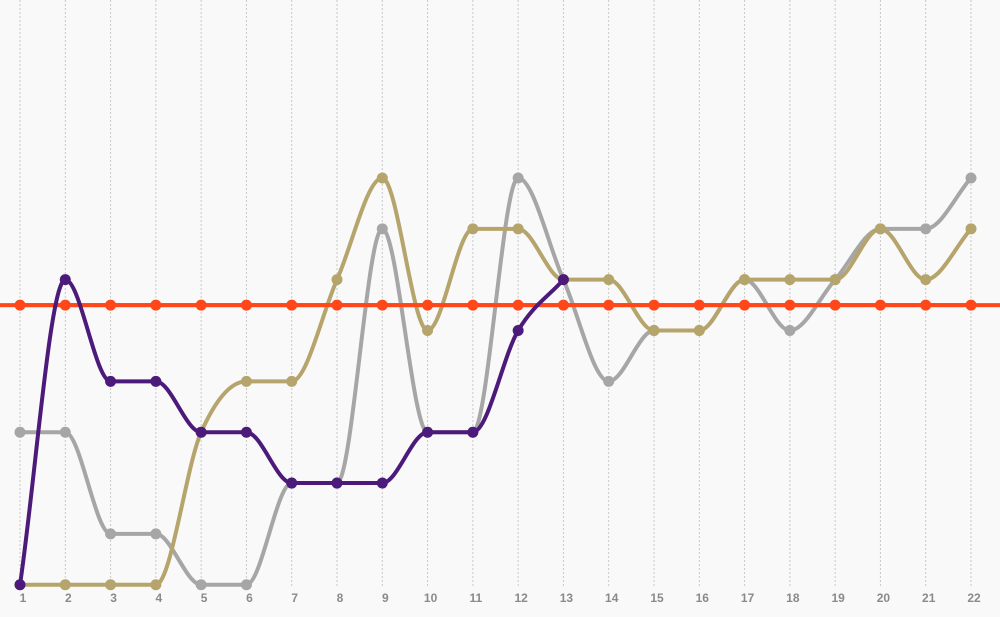  Describe the element at coordinates (612, 598) in the screenshot. I see `x-tick-label: 14` at that location.